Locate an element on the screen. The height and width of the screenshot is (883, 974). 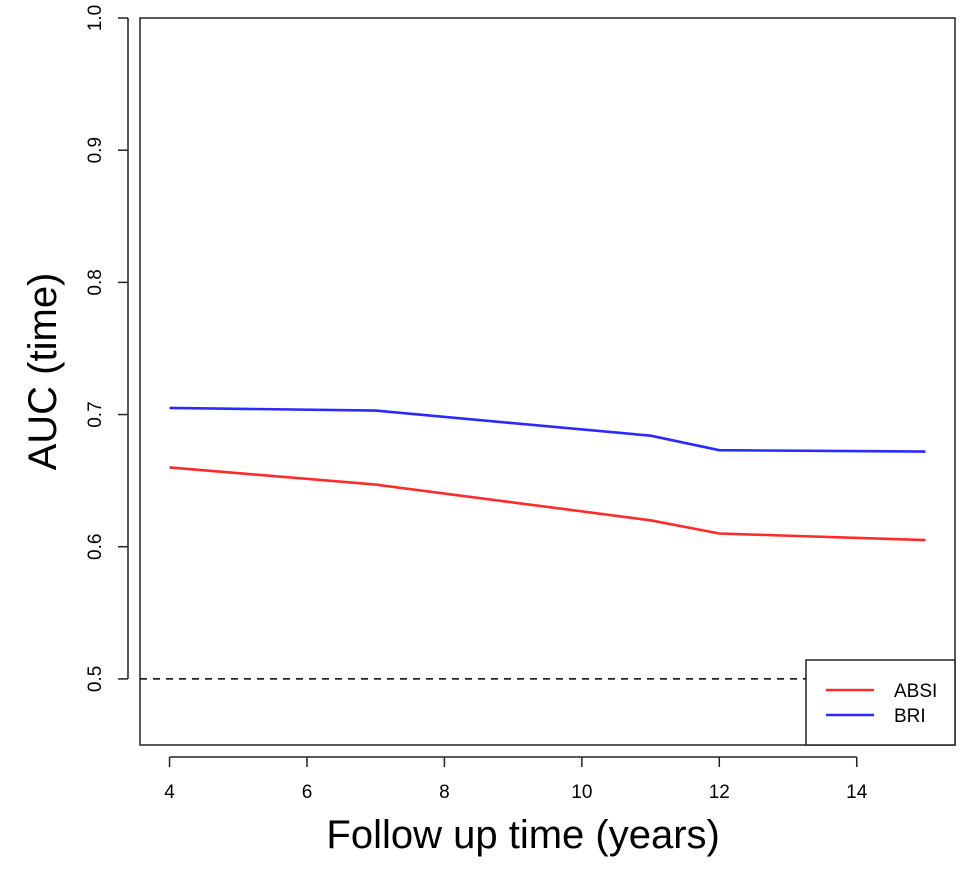
legend-box is located at coordinates (880, 702).